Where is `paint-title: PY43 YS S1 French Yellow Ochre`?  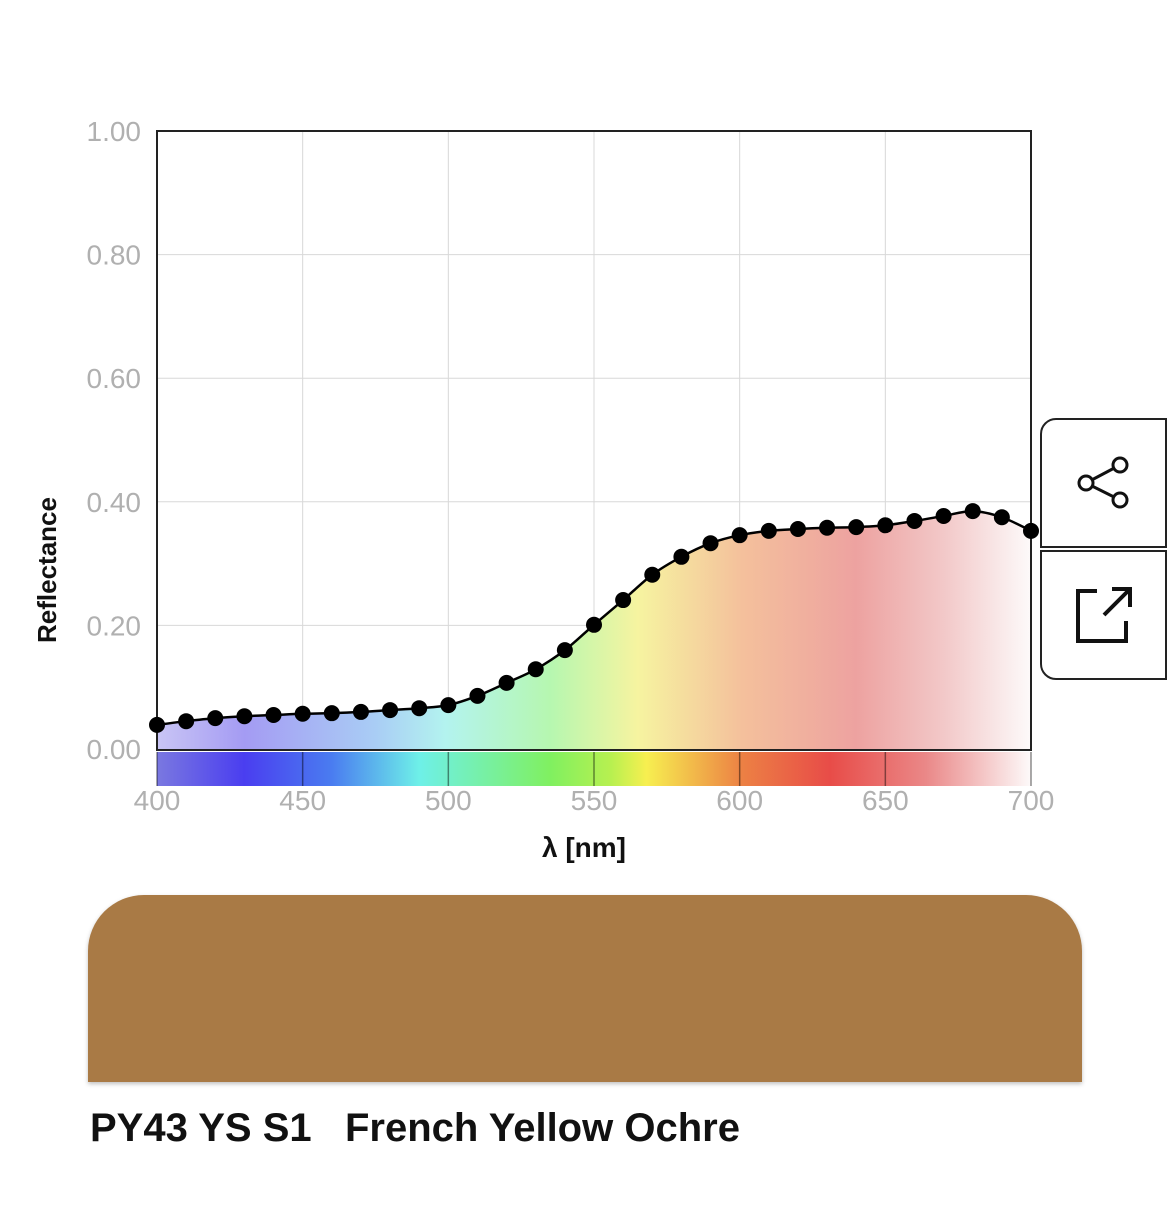 paint-title: PY43 YS S1 French Yellow Ochre is located at coordinates (415, 1128).